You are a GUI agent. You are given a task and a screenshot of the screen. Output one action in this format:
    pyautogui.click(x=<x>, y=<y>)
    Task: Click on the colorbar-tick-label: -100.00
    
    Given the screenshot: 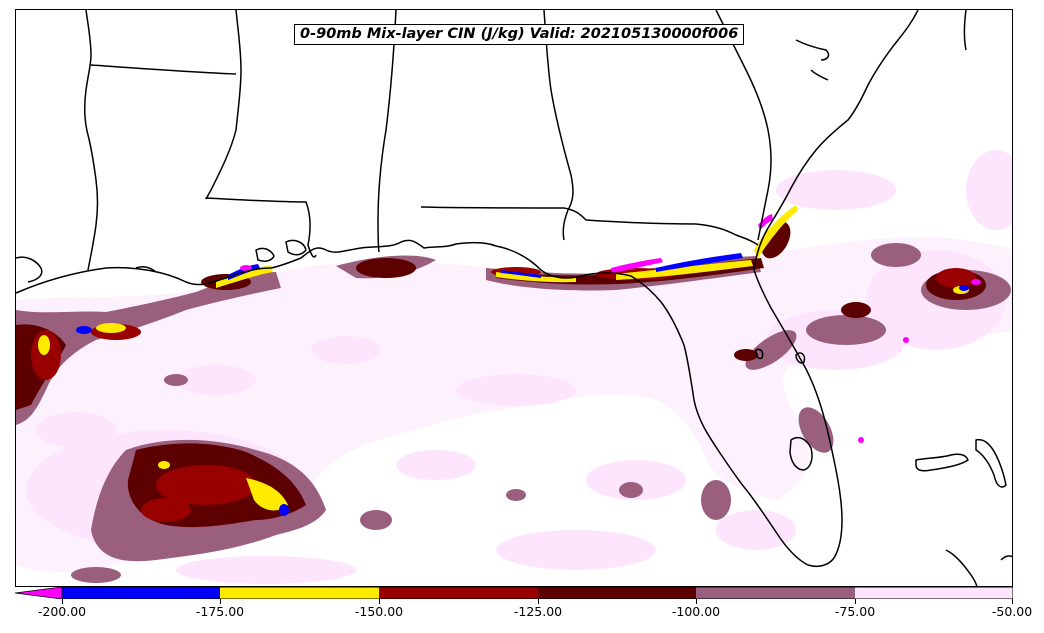 What is the action you would take?
    pyautogui.click(x=696, y=611)
    